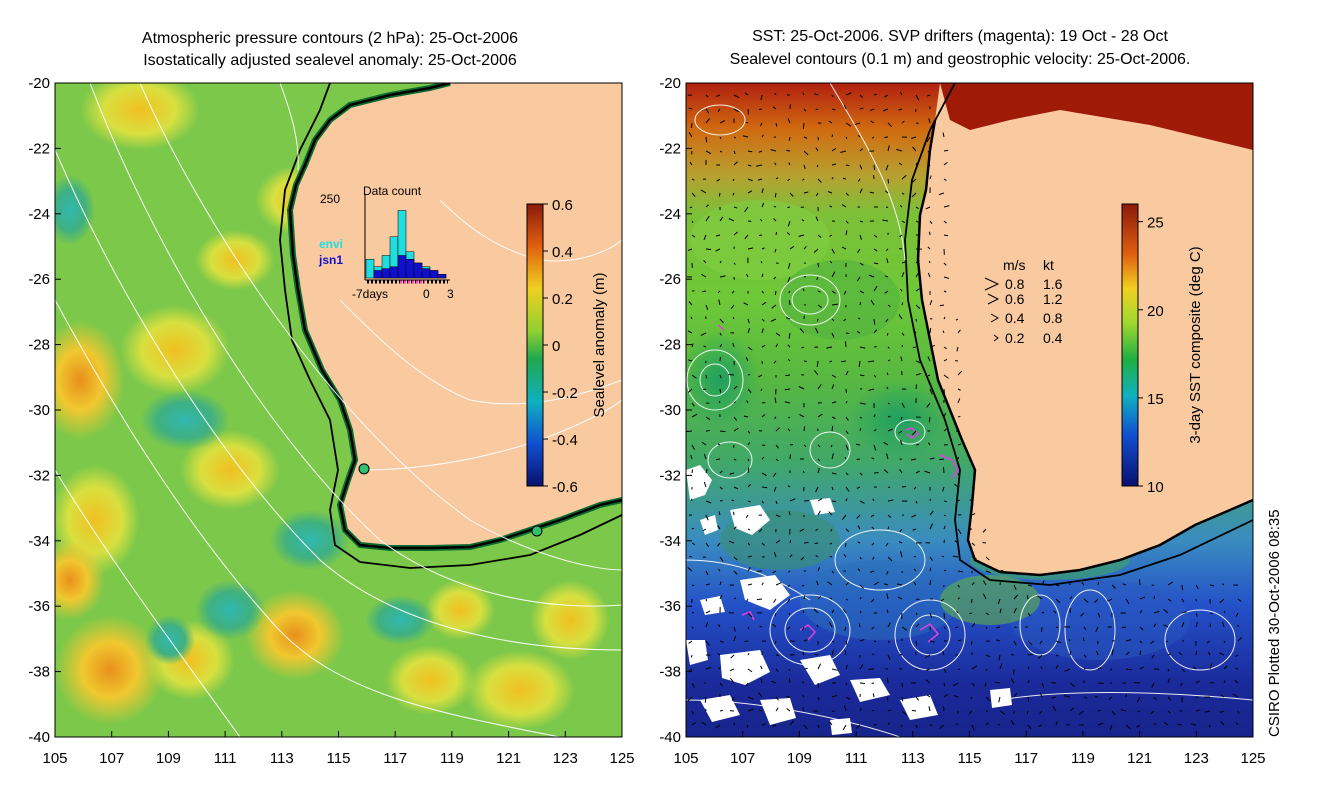 The width and height of the screenshot is (1320, 810). Describe the element at coordinates (455, 316) in the screenshot. I see `coastline` at that location.